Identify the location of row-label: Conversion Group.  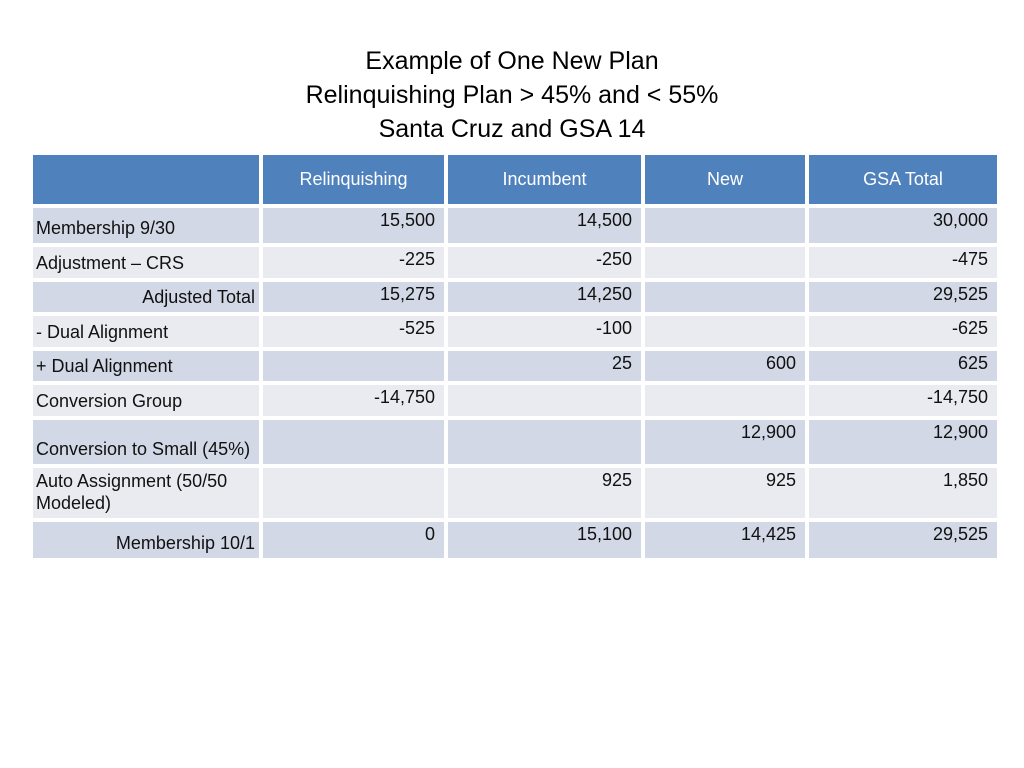
(148, 398).